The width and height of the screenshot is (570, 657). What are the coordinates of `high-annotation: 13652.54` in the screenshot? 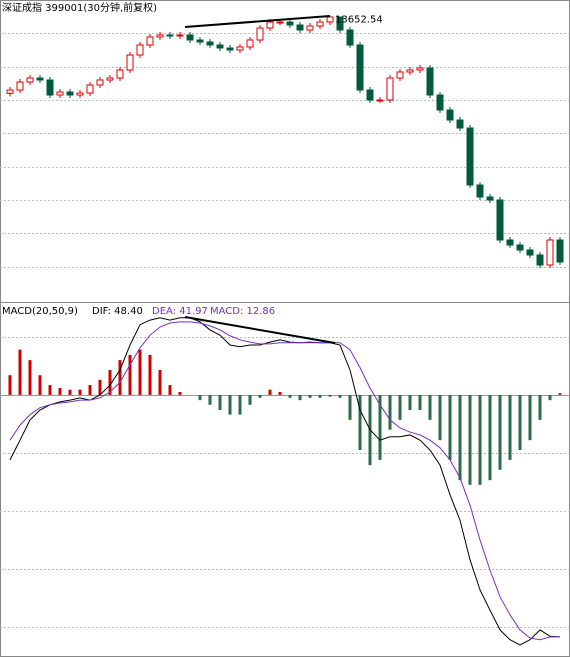 It's located at (359, 19).